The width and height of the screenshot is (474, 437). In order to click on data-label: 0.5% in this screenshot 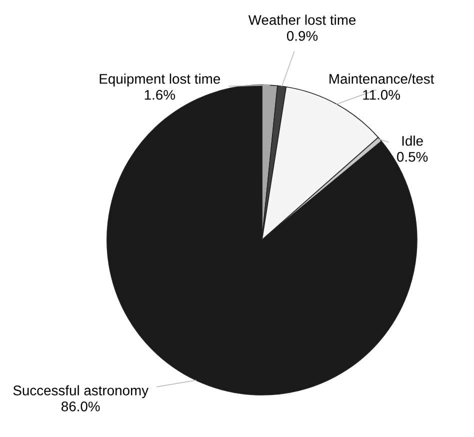, I will do `click(412, 157)`.